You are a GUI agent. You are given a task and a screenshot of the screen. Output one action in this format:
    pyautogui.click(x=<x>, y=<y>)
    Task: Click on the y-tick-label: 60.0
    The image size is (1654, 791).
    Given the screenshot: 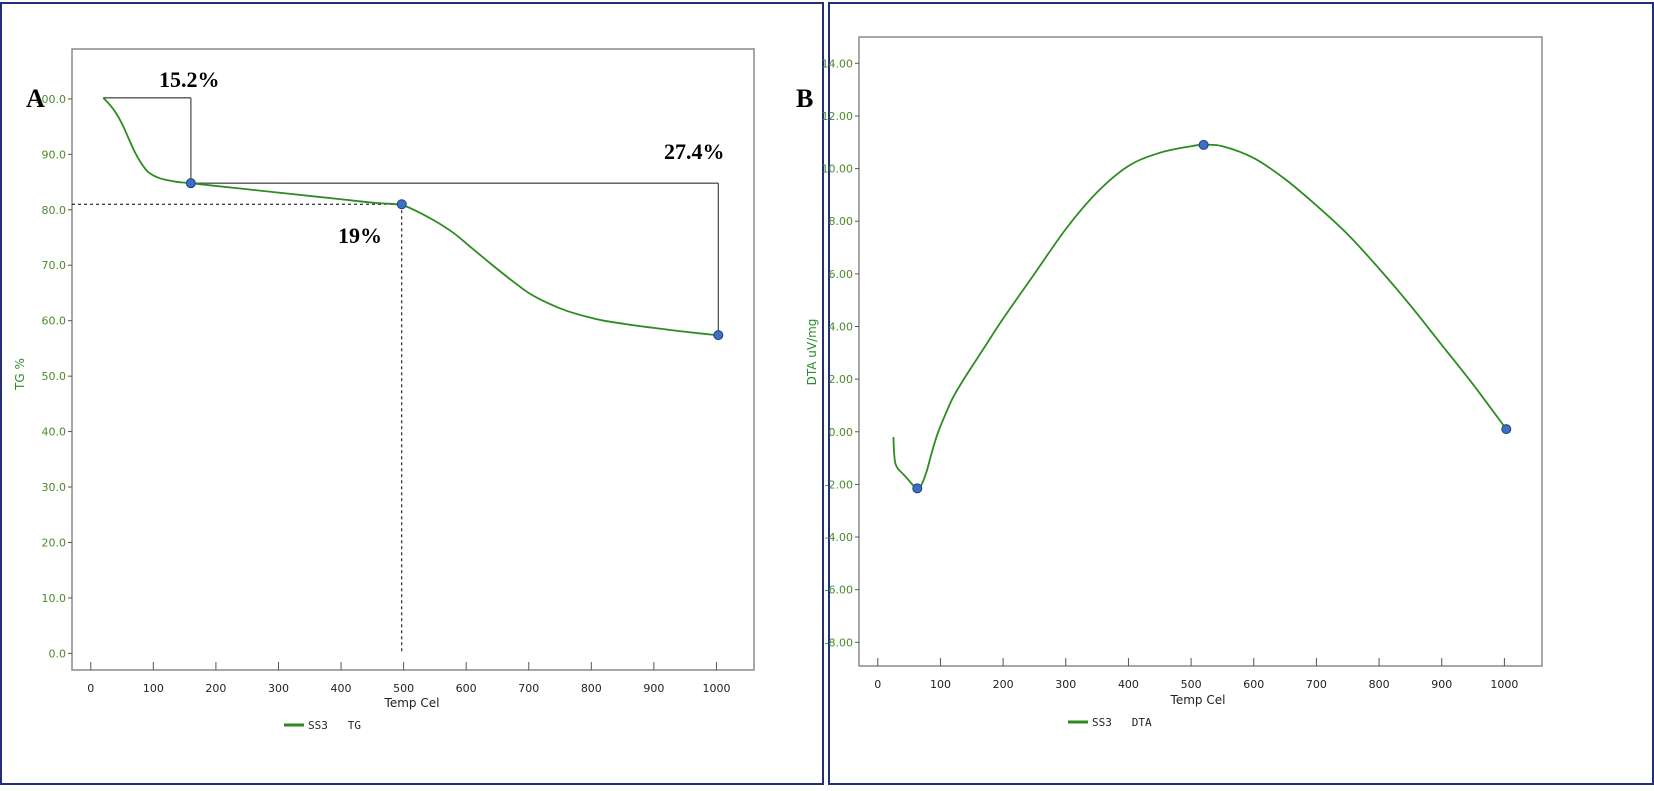 What is the action you would take?
    pyautogui.click(x=54, y=321)
    